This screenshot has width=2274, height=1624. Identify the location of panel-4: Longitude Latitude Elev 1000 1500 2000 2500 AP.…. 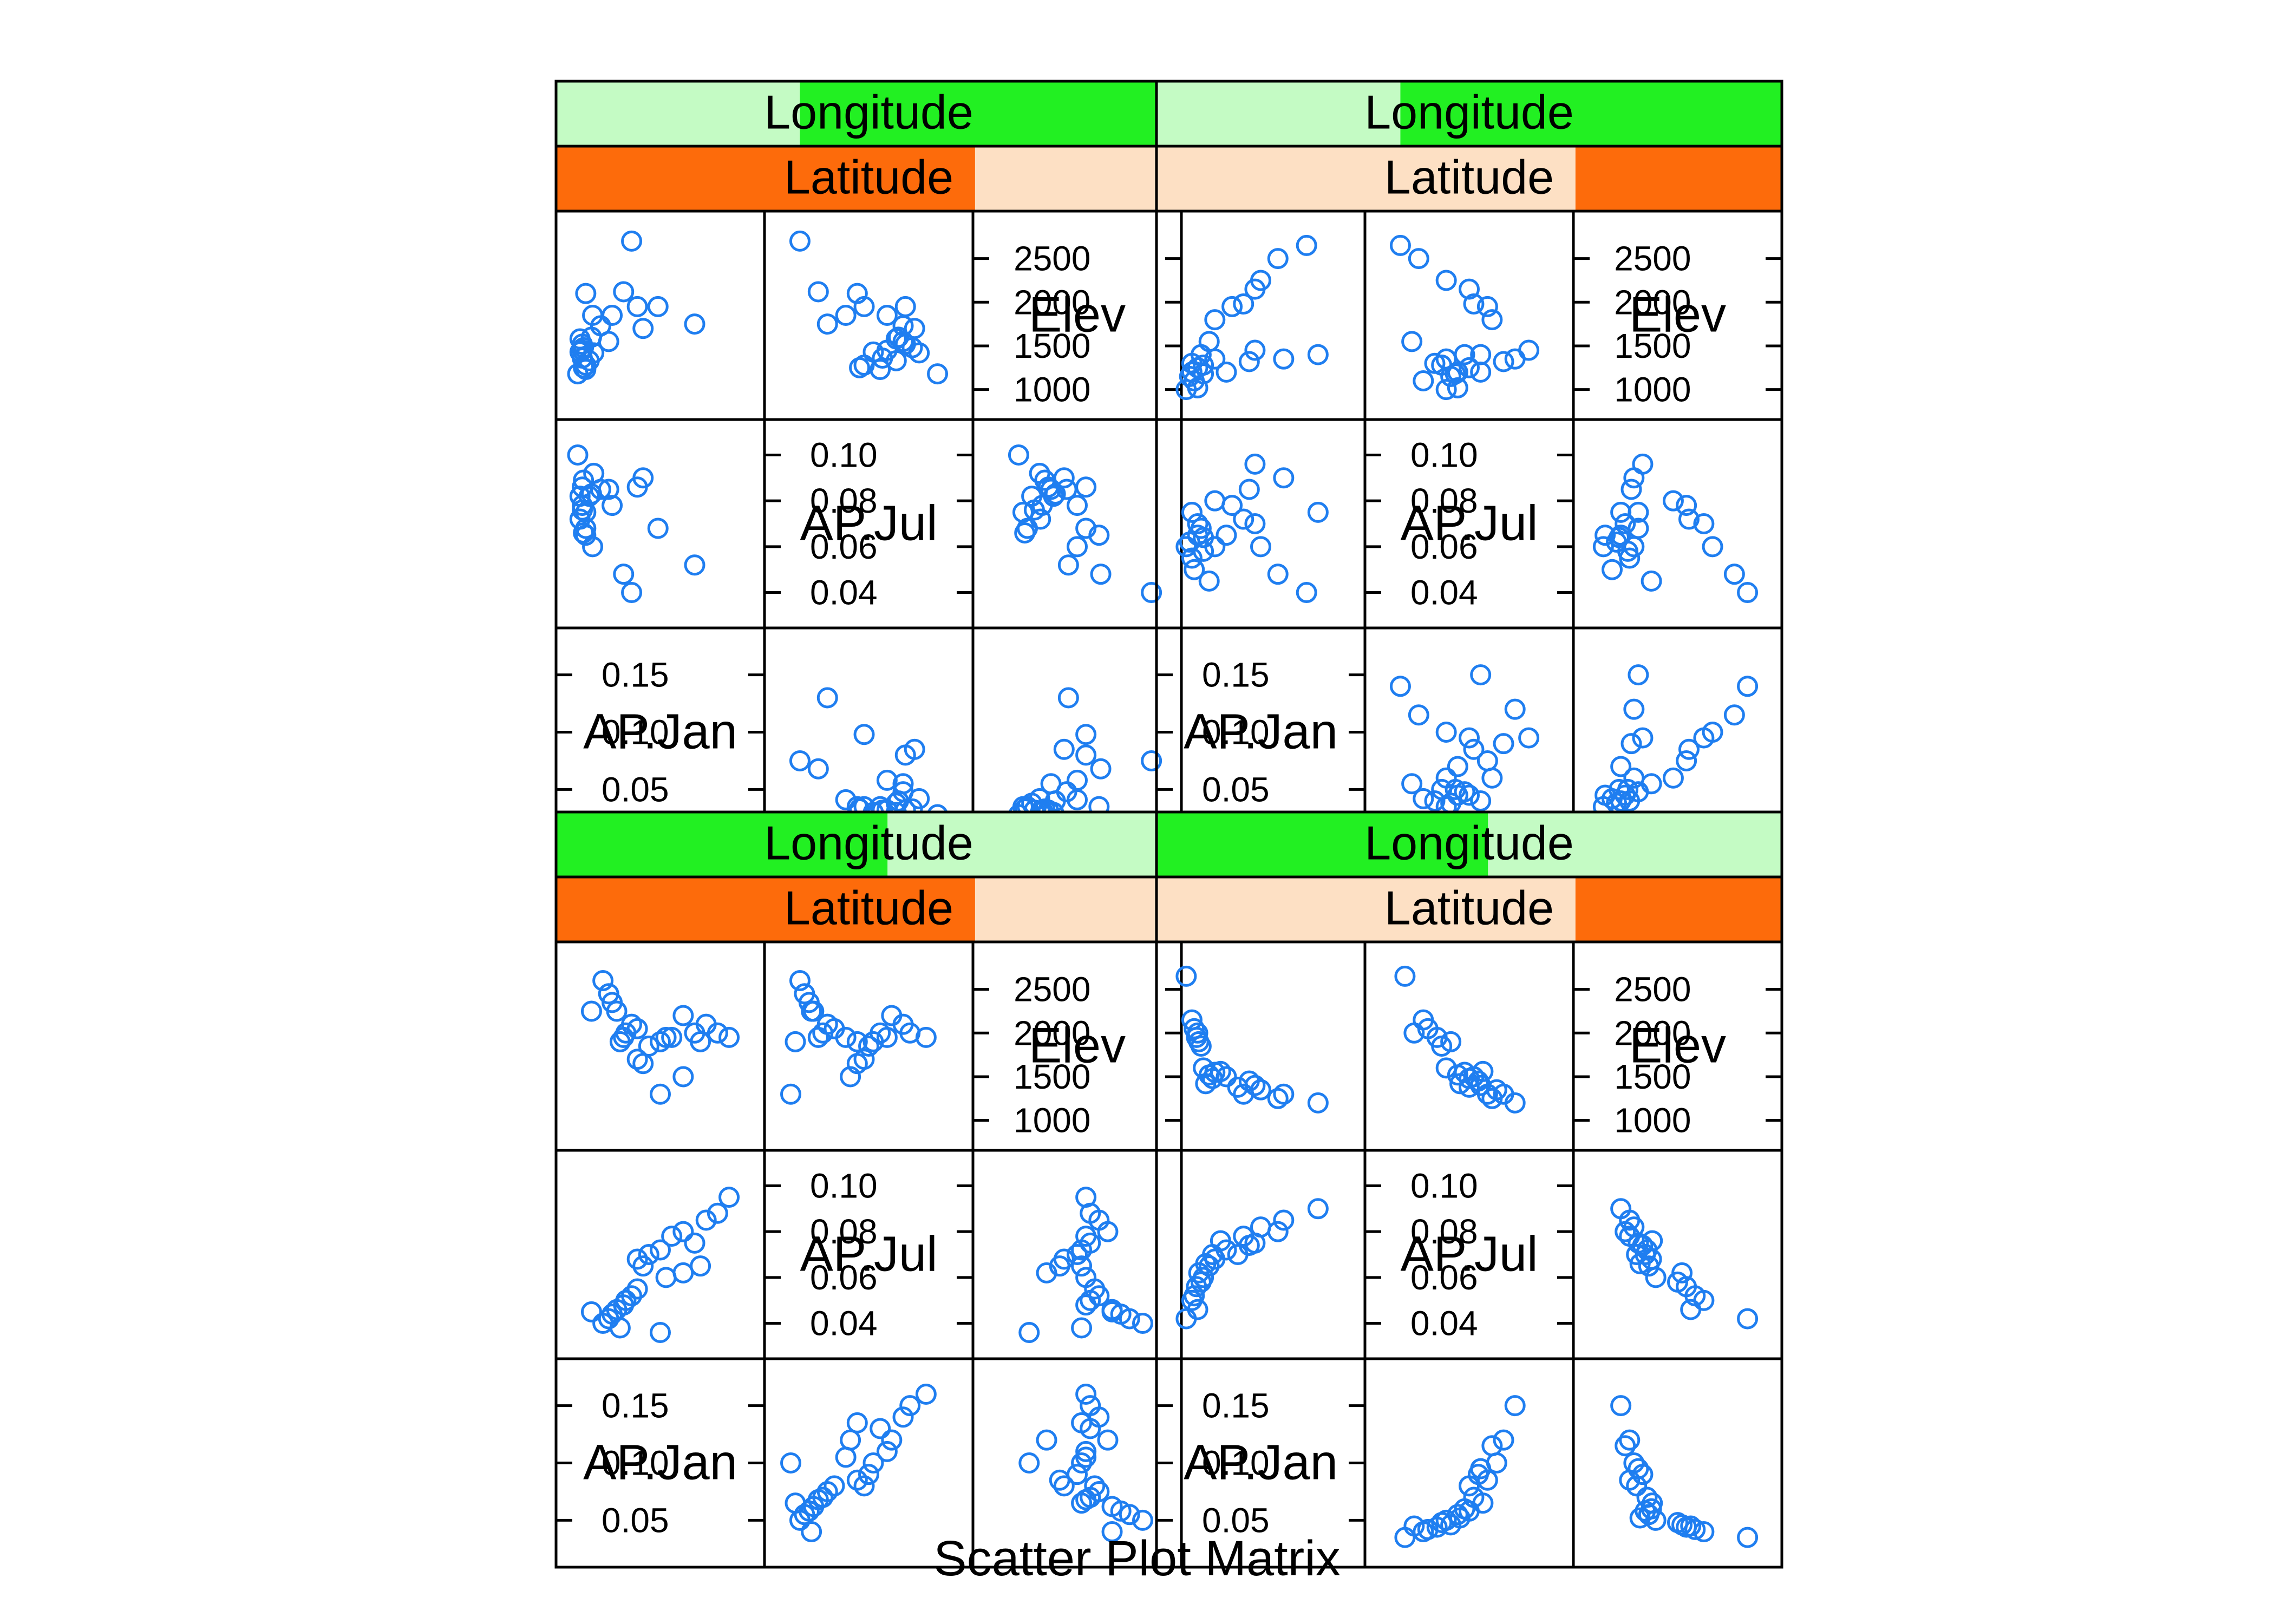
(1469, 1189).